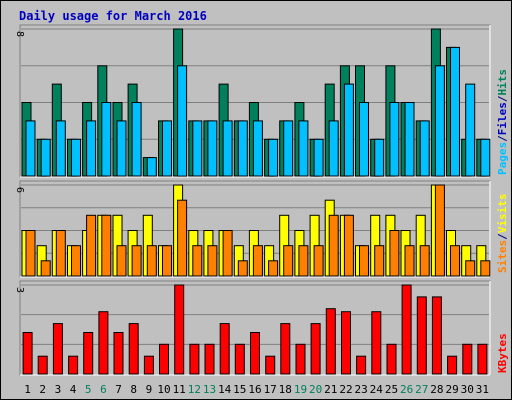 This screenshot has width=512, height=400. What do you see at coordinates (391, 389) in the screenshot?
I see `x-tick-label: 25` at bounding box center [391, 389].